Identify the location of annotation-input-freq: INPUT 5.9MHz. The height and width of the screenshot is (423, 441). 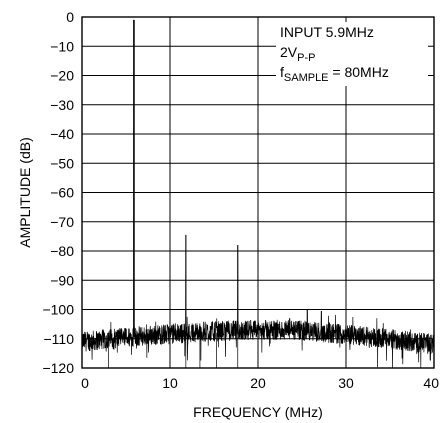
(327, 32).